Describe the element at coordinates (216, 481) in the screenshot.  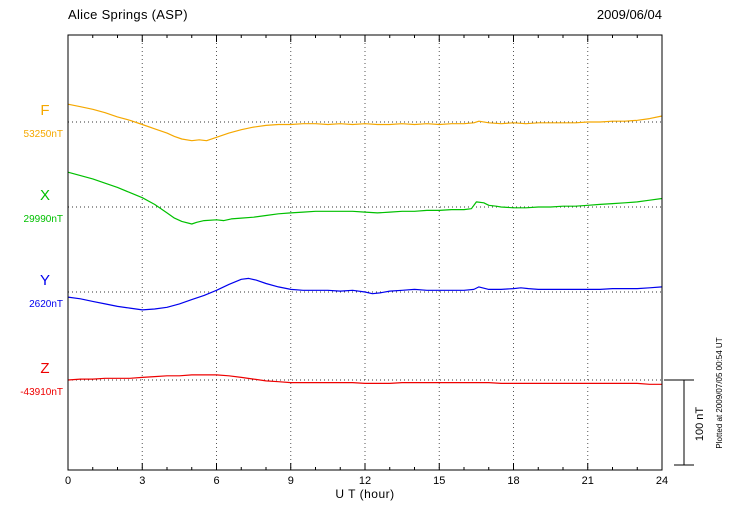
I see `x-tick-label-6: 6` at that location.